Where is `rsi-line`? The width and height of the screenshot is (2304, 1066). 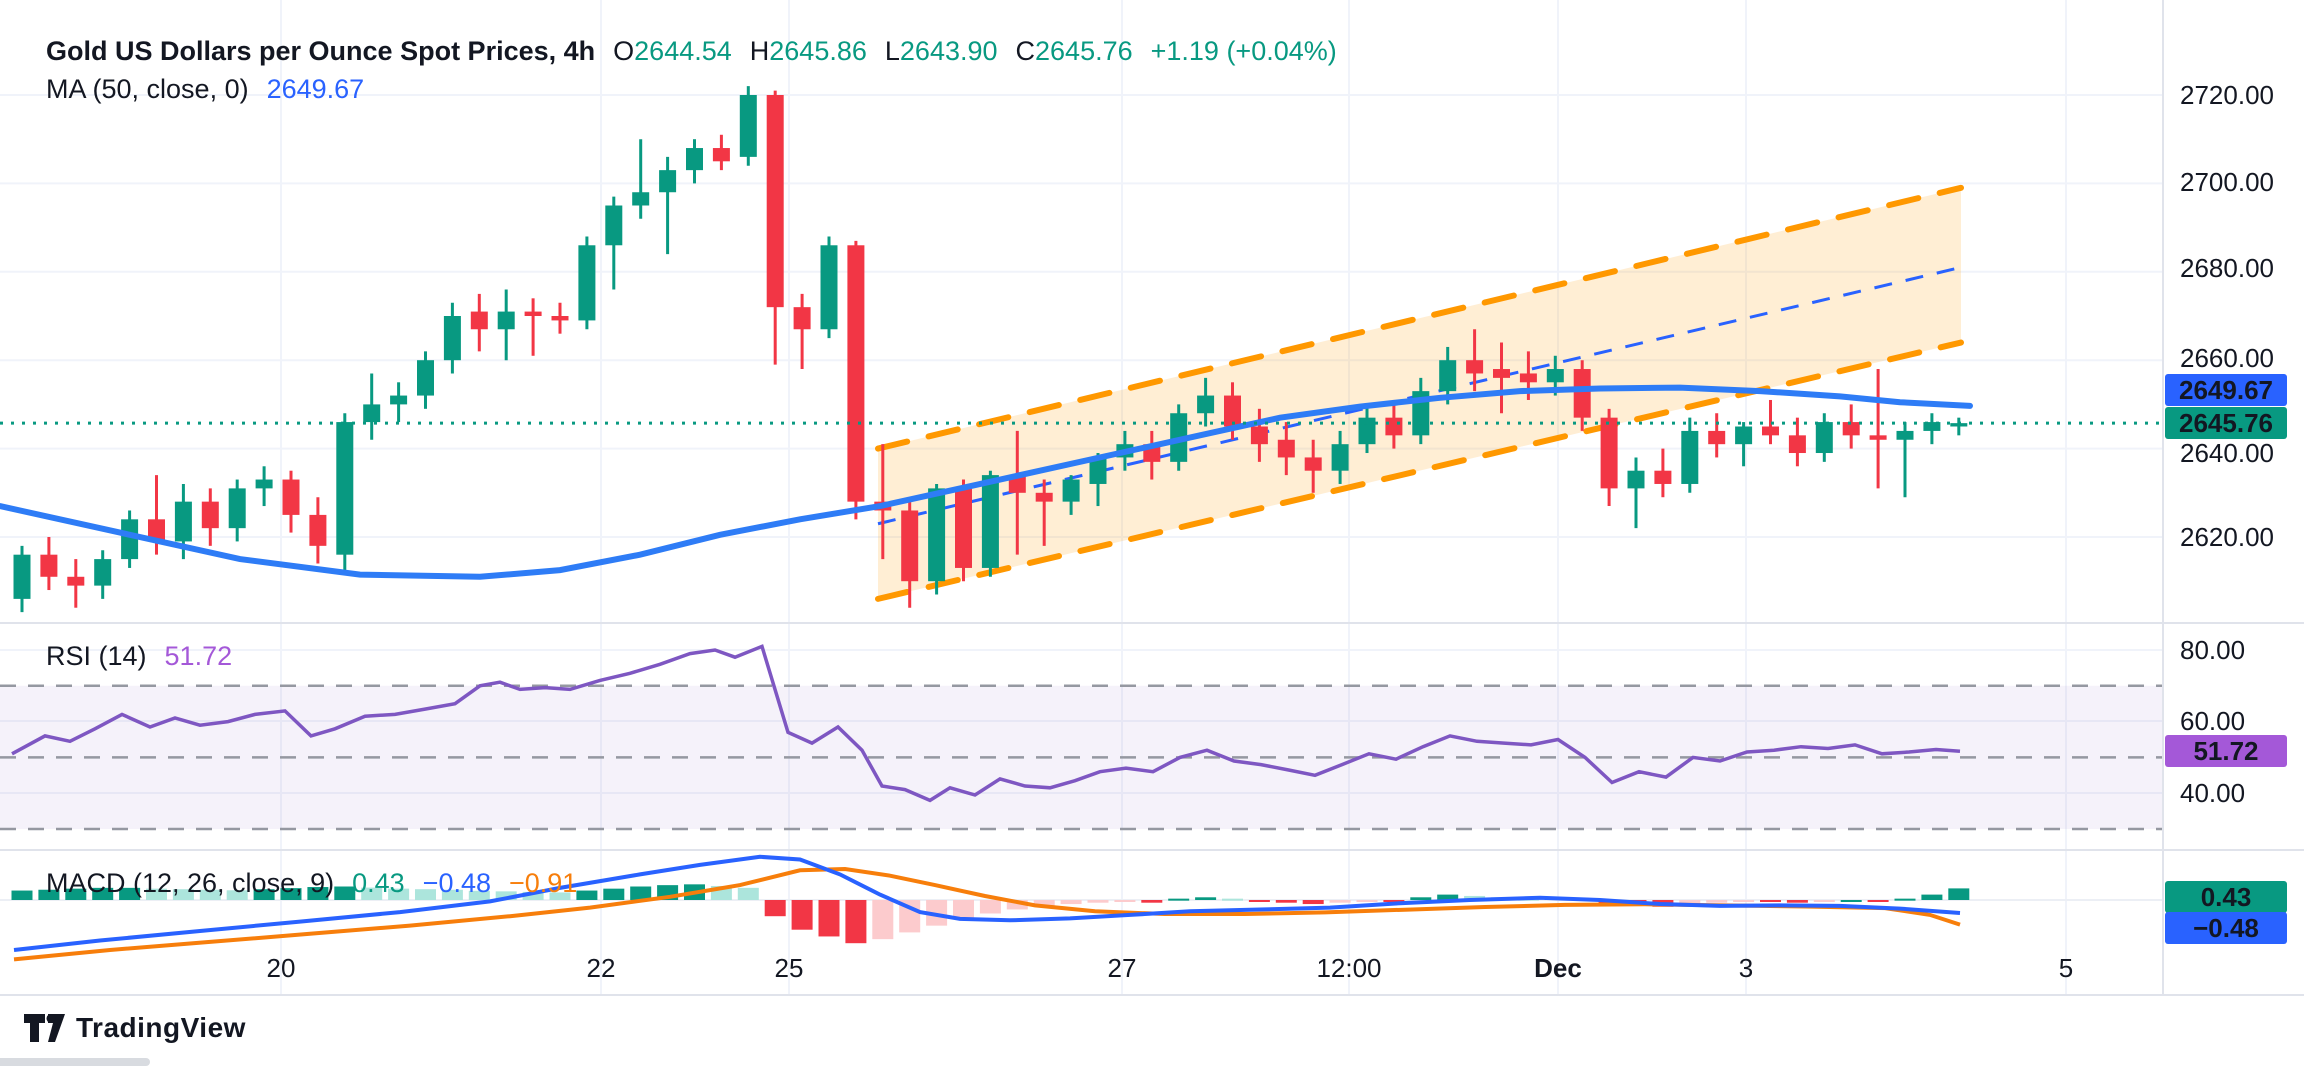 rsi-line is located at coordinates (986, 723).